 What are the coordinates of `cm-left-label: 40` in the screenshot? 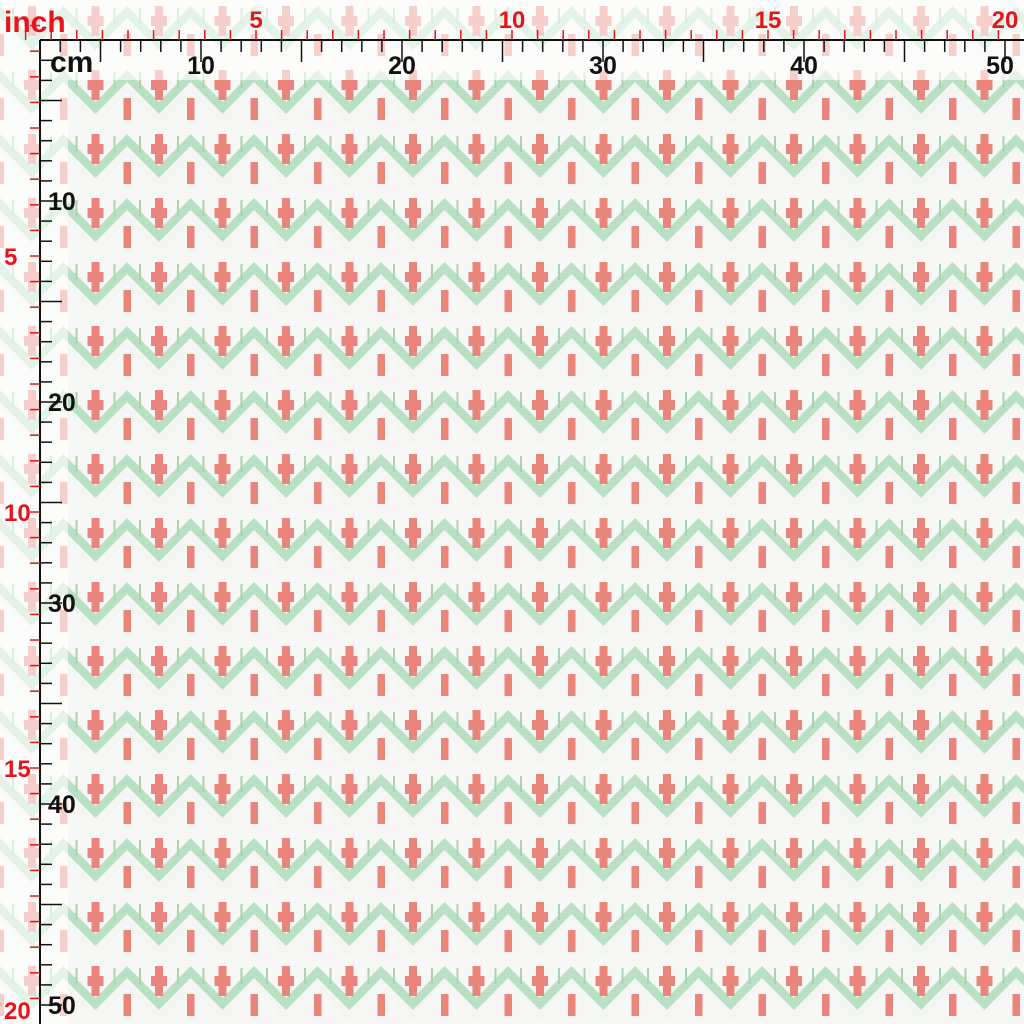 It's located at (62, 805).